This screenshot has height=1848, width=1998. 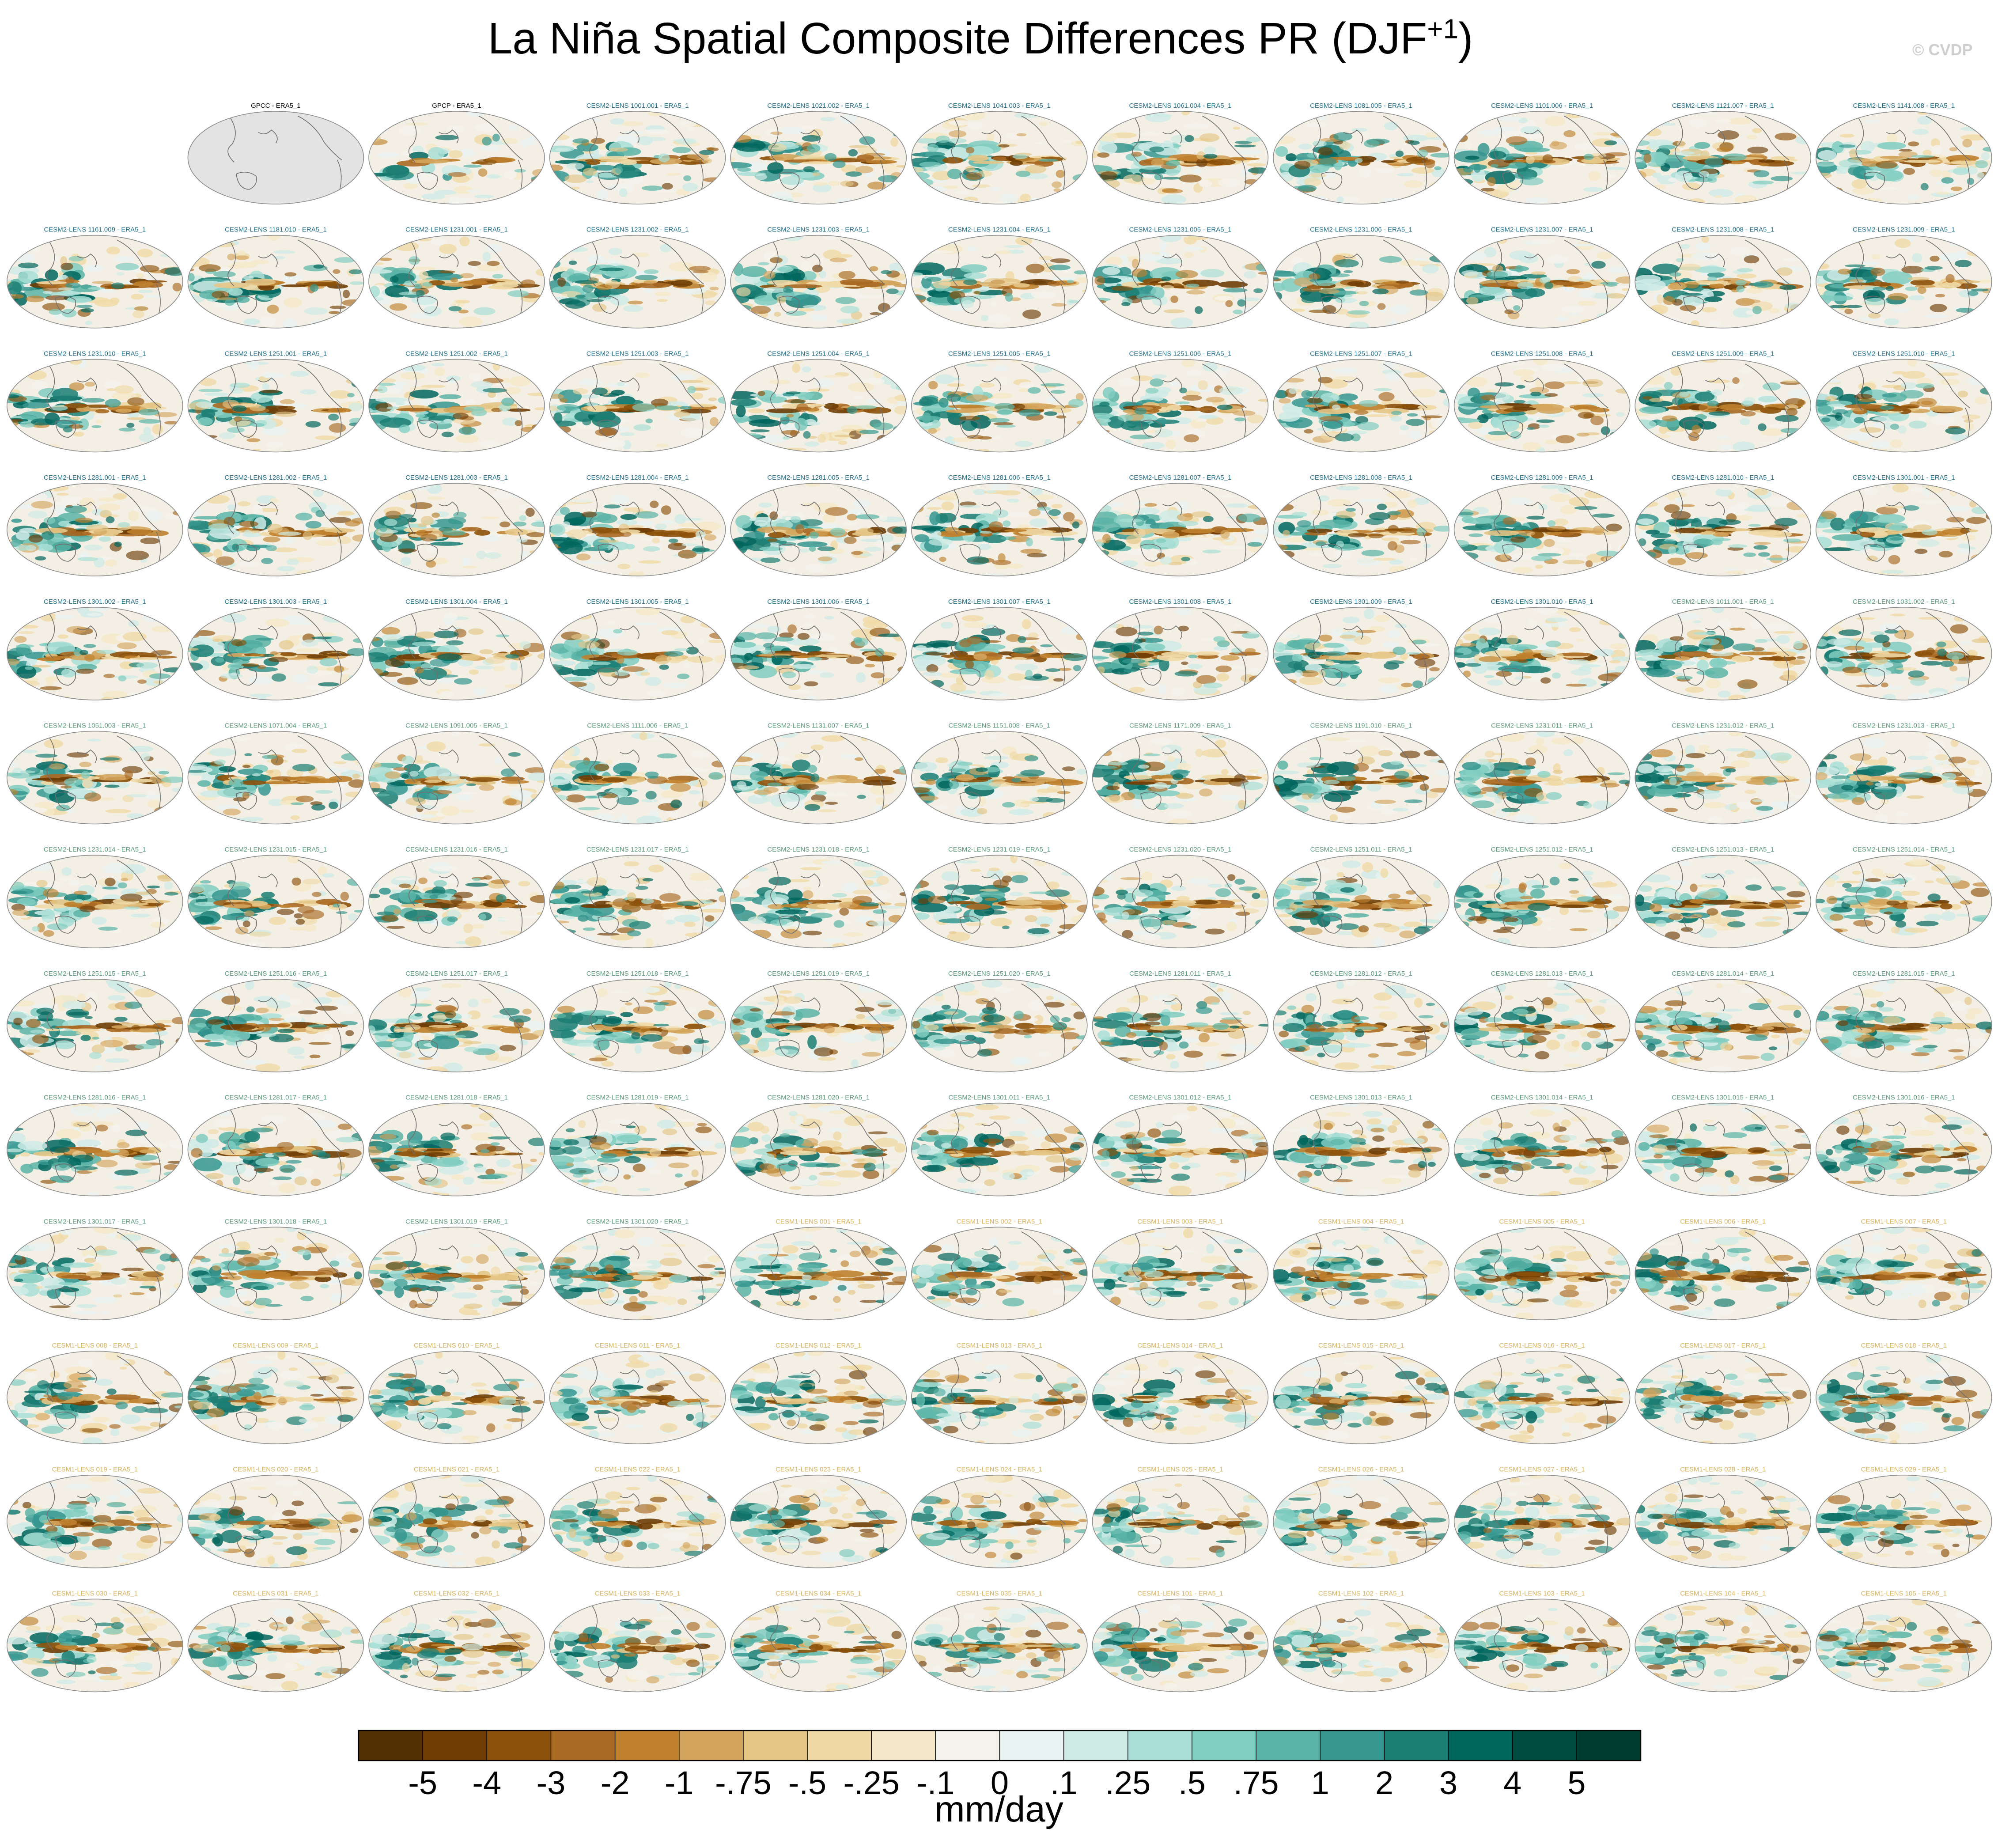 I want to click on map-panel-label: CESM2-LENS 1281.007 - ERA5_1, so click(x=1180, y=477).